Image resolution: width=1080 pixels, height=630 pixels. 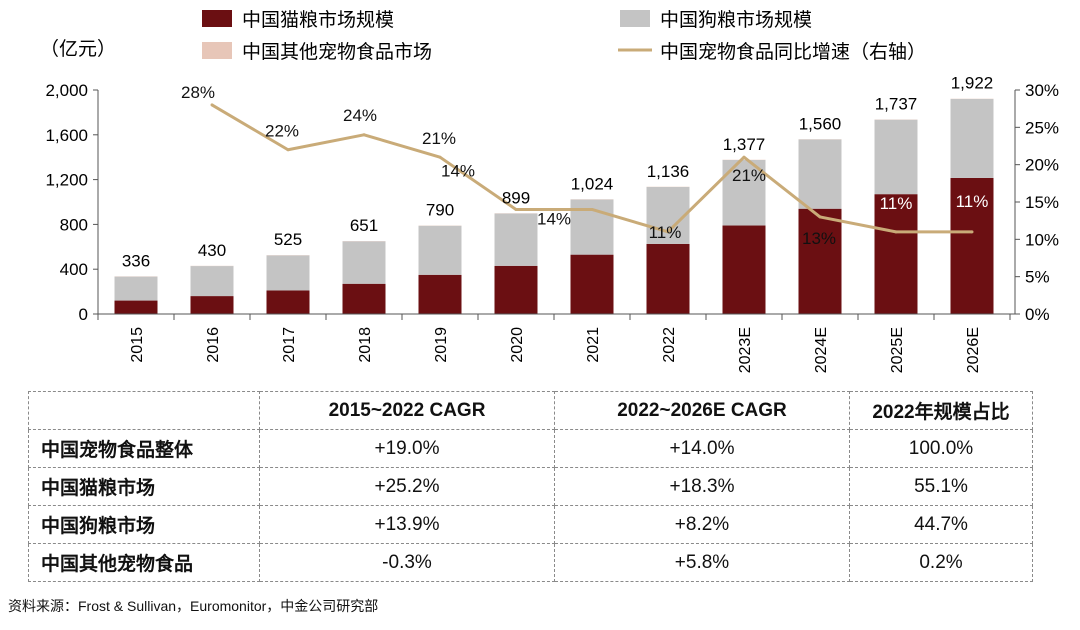 What do you see at coordinates (972, 83) in the screenshot?
I see `bar-total-label: 1,922` at bounding box center [972, 83].